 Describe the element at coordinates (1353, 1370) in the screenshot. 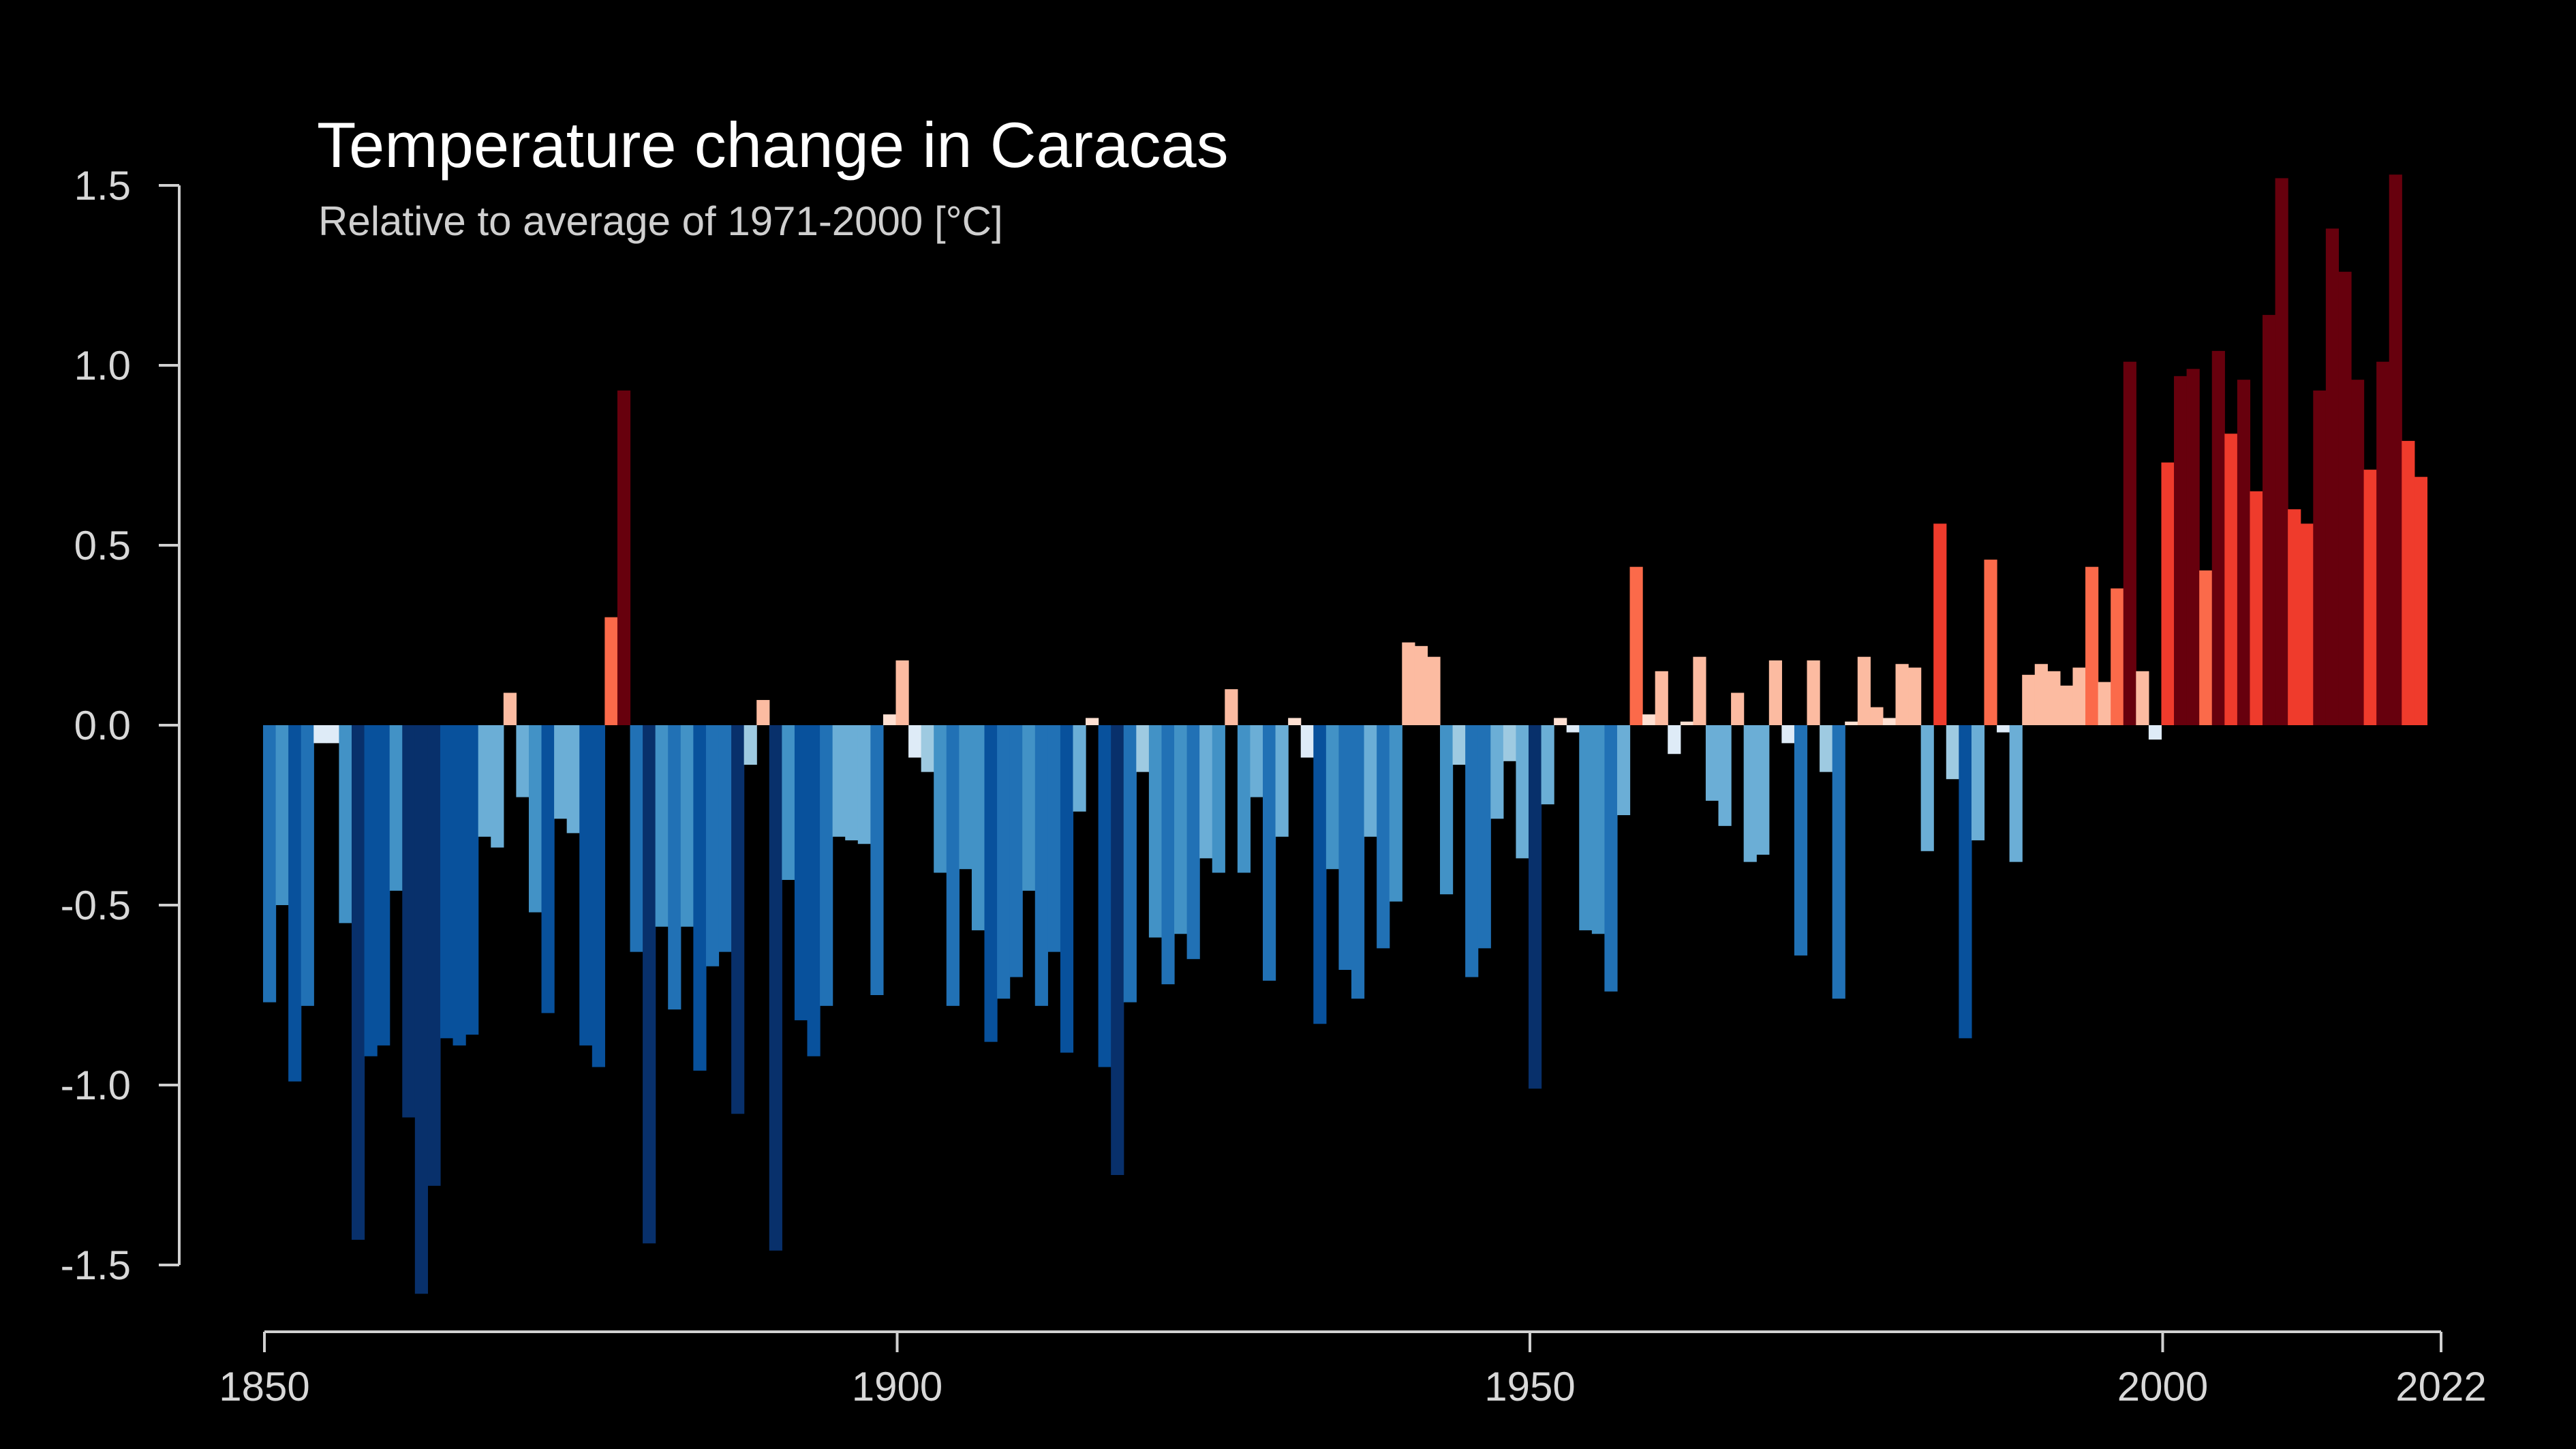

I see `x-axis: 1850 1900 1950 2000 2022` at that location.